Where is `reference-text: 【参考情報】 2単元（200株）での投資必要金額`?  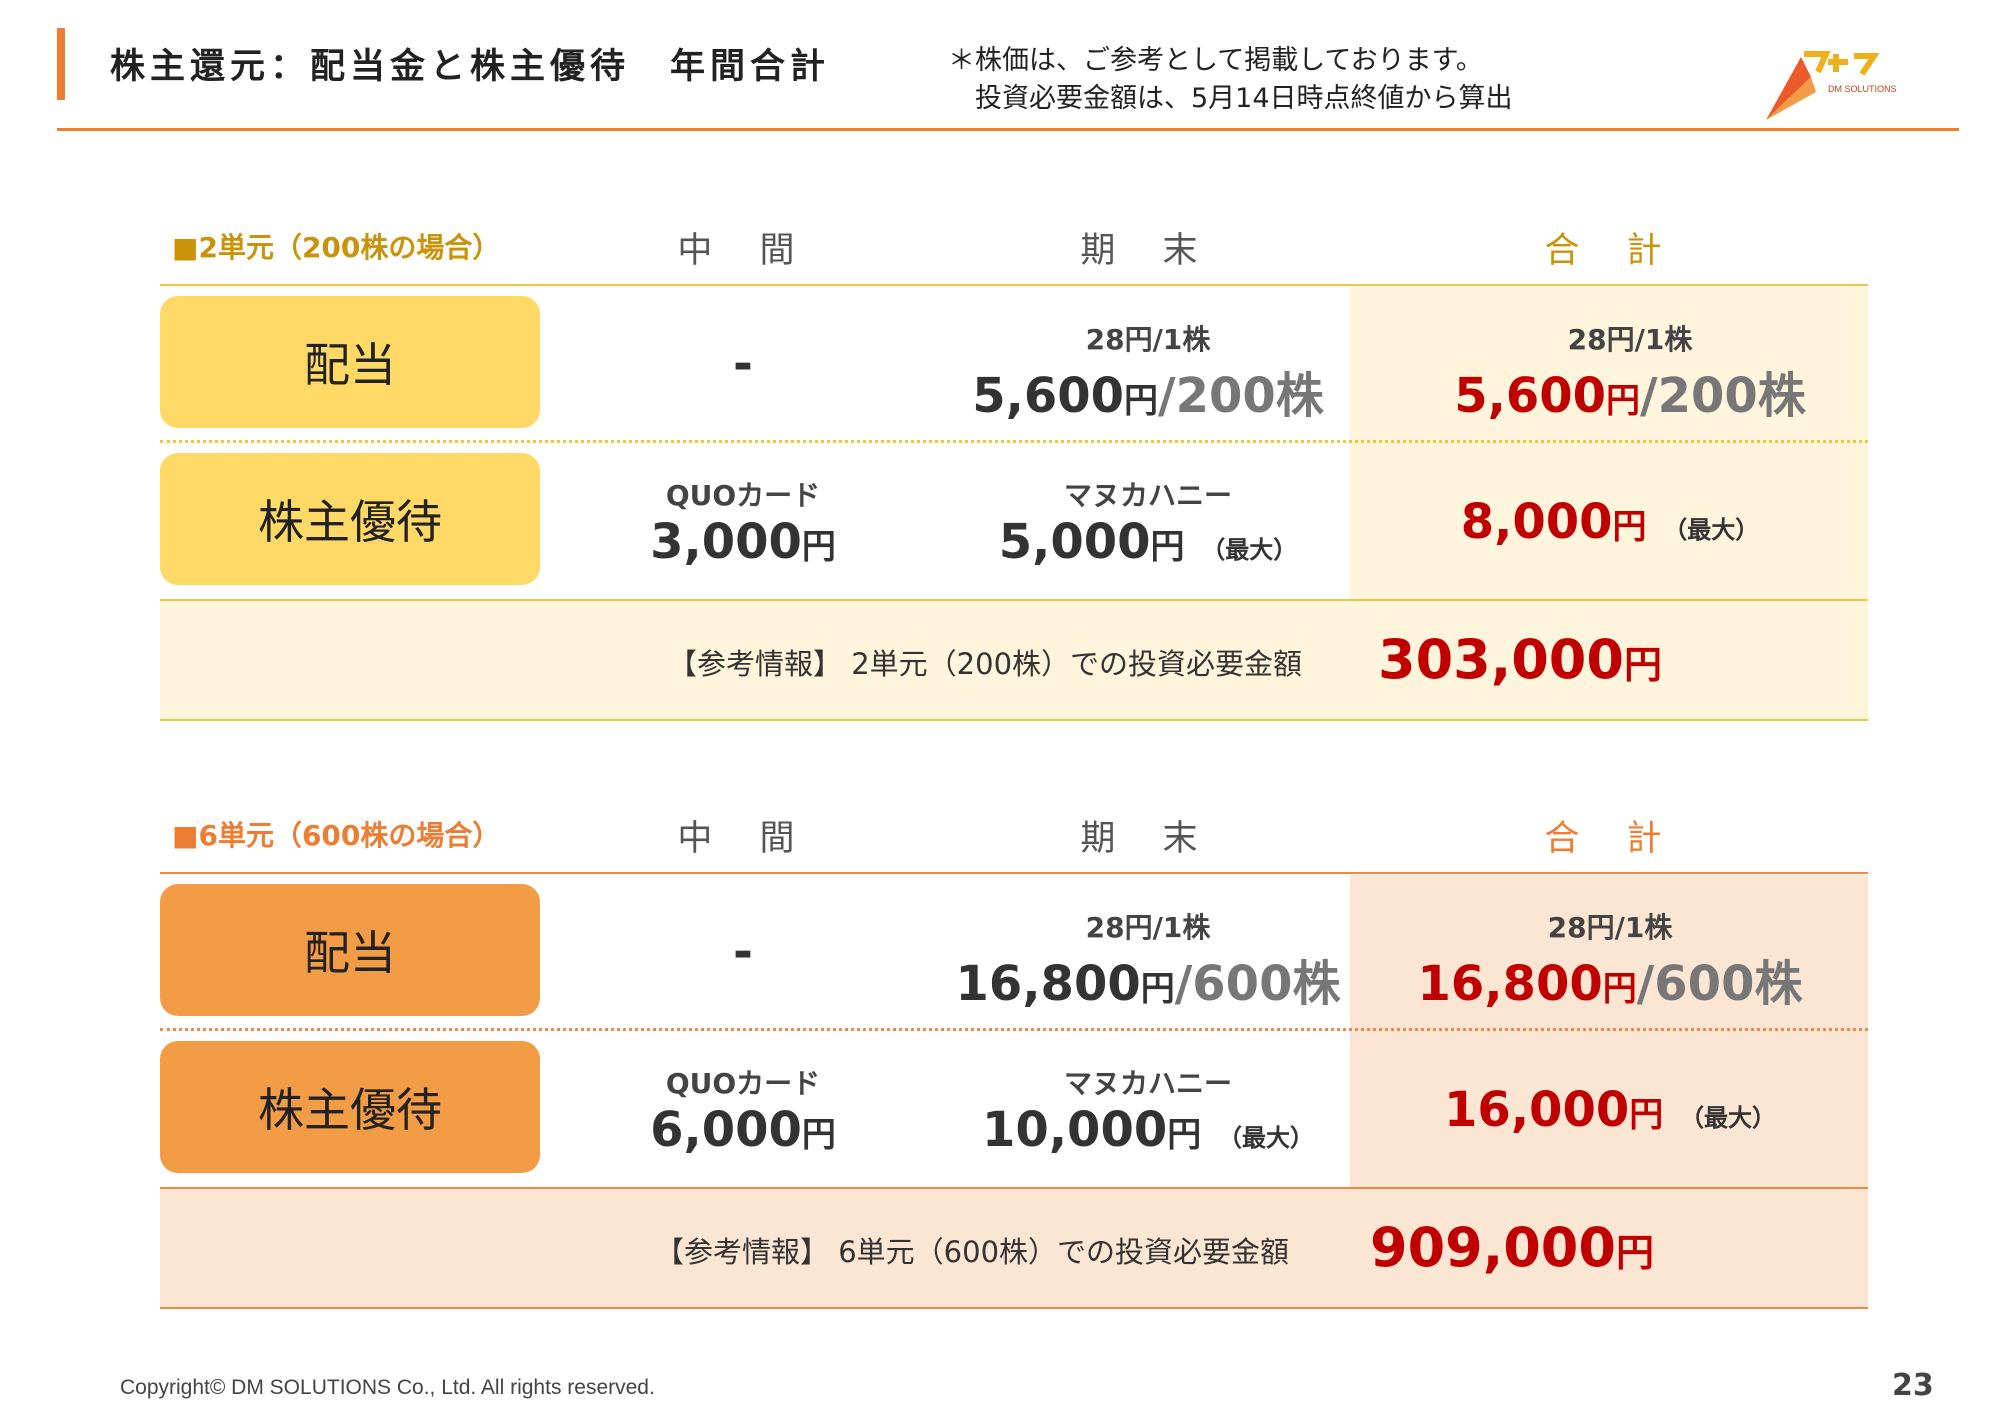 reference-text: 【参考情報】 2単元（200株）での投資必要金額 is located at coordinates (985, 664).